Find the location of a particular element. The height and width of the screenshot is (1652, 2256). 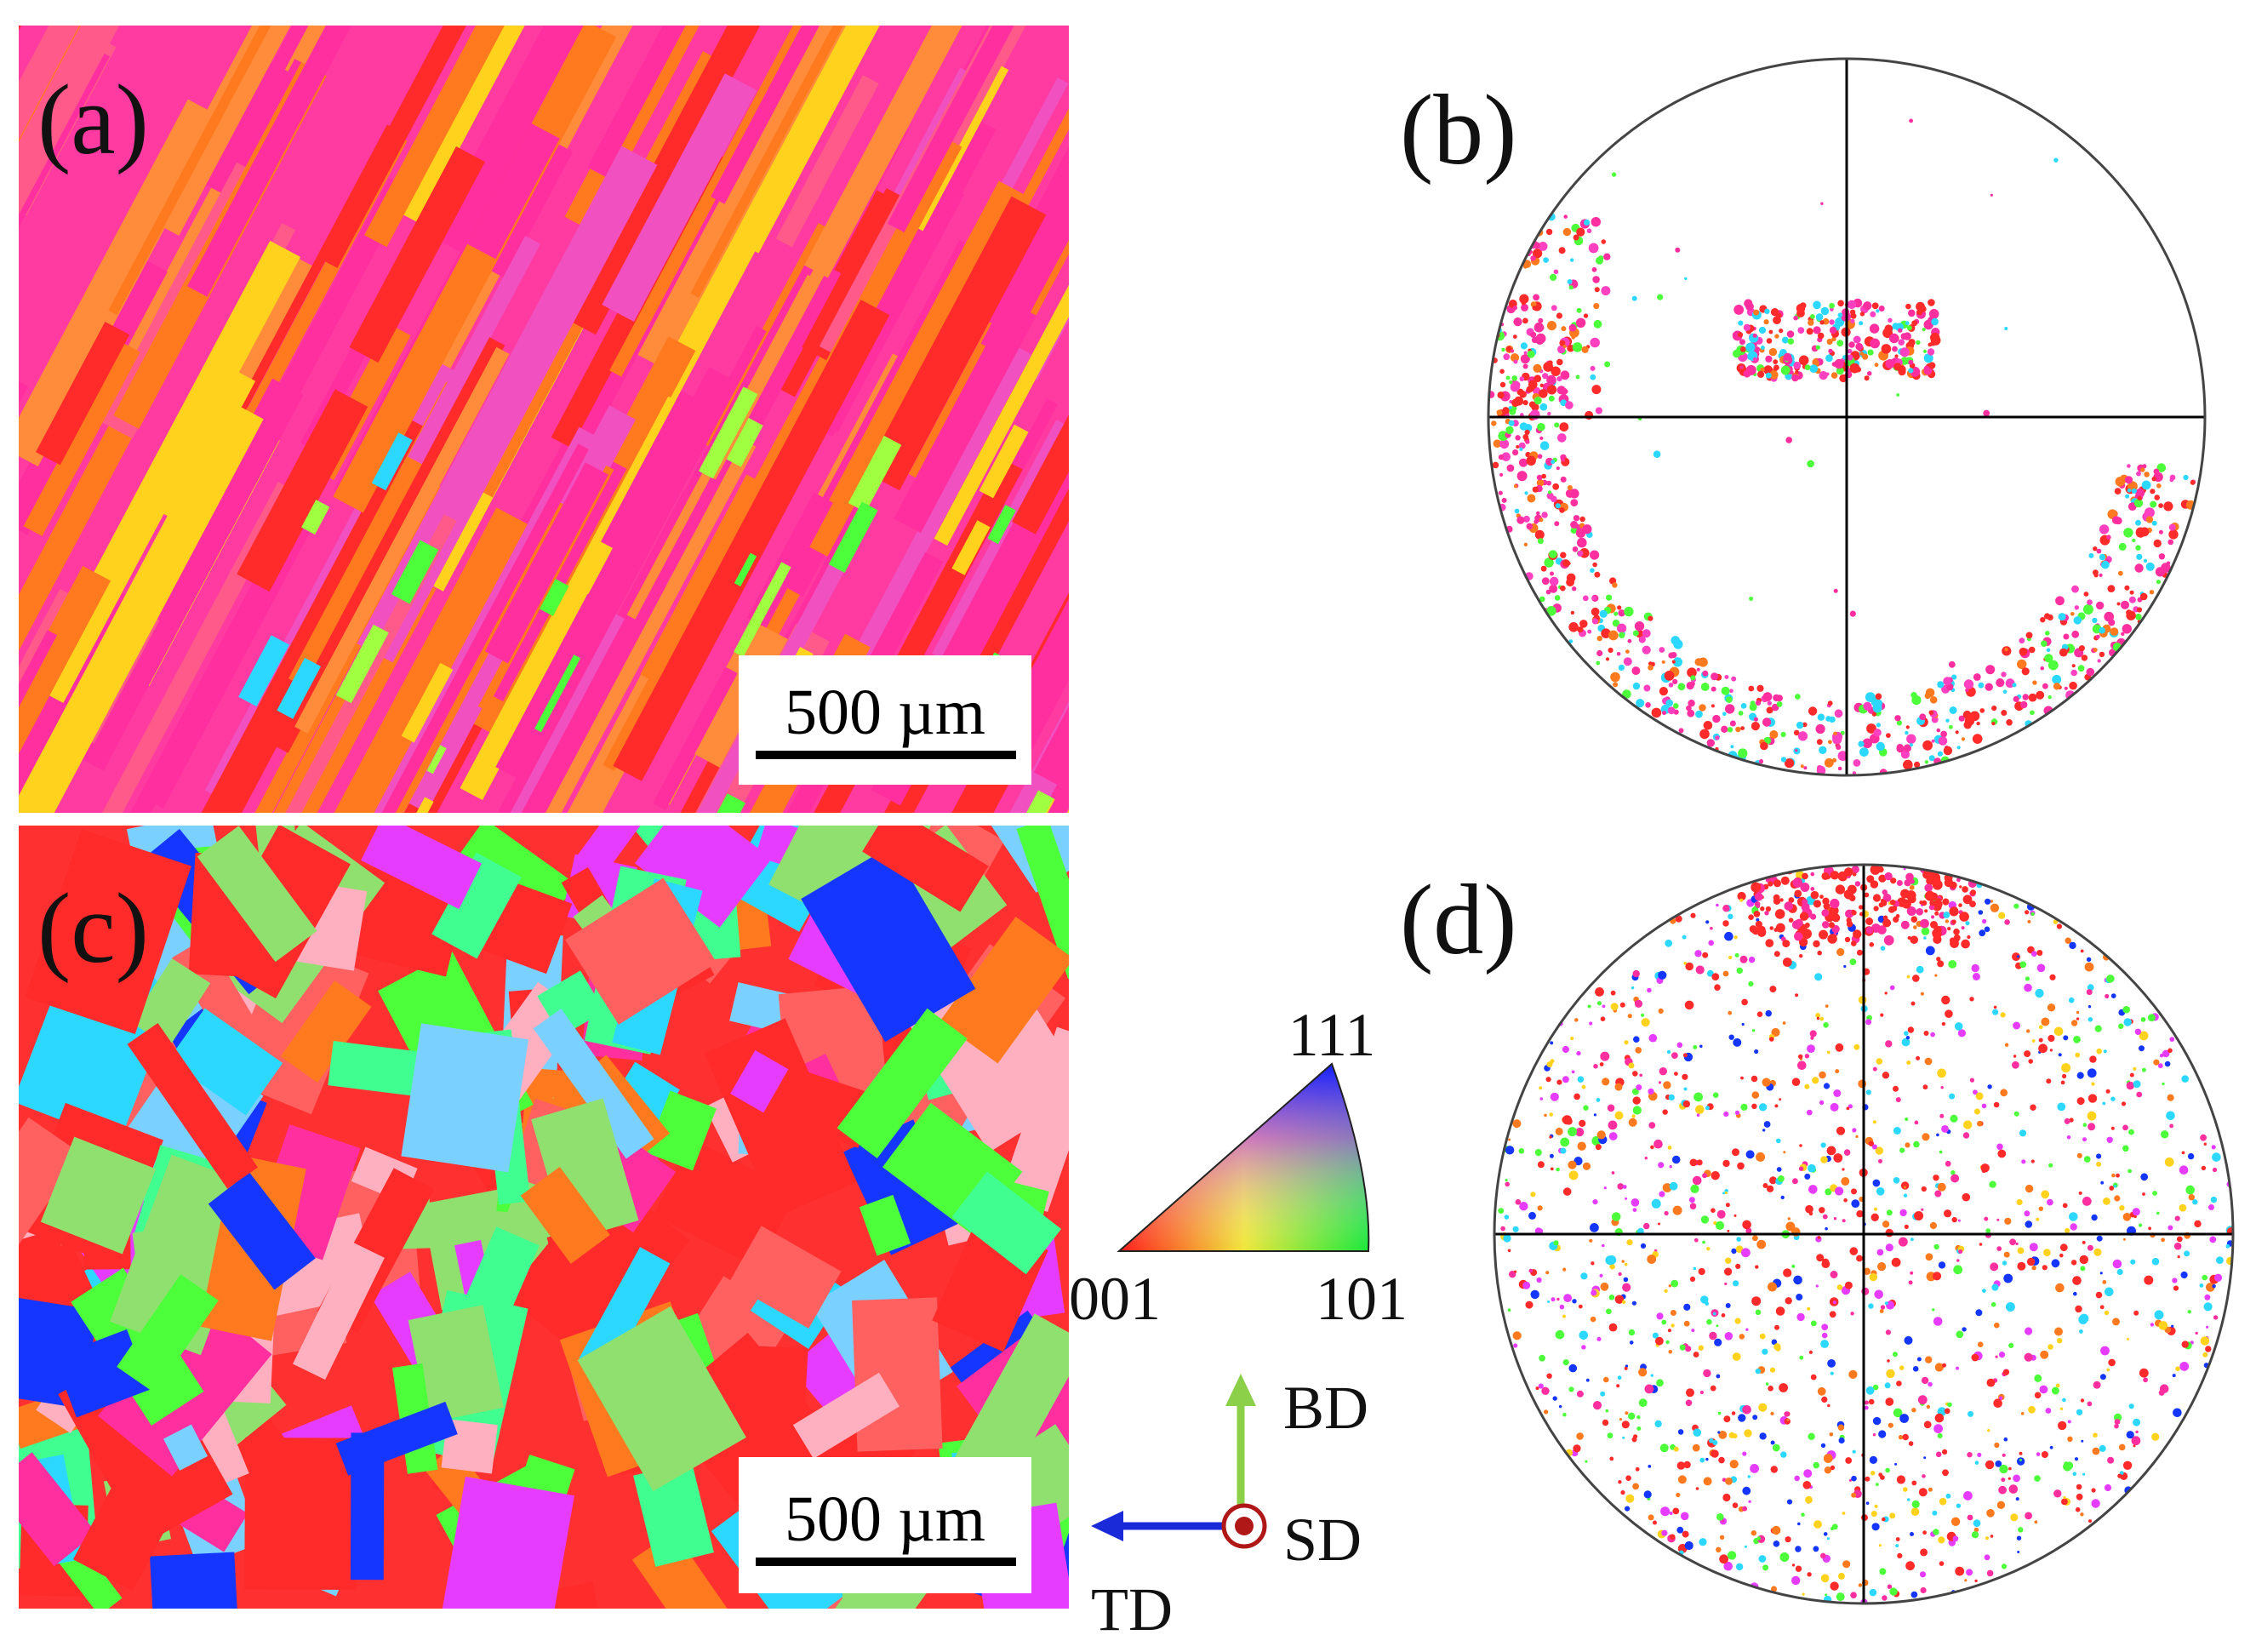

ipf-key-101: 101 is located at coordinates (1362, 1299).